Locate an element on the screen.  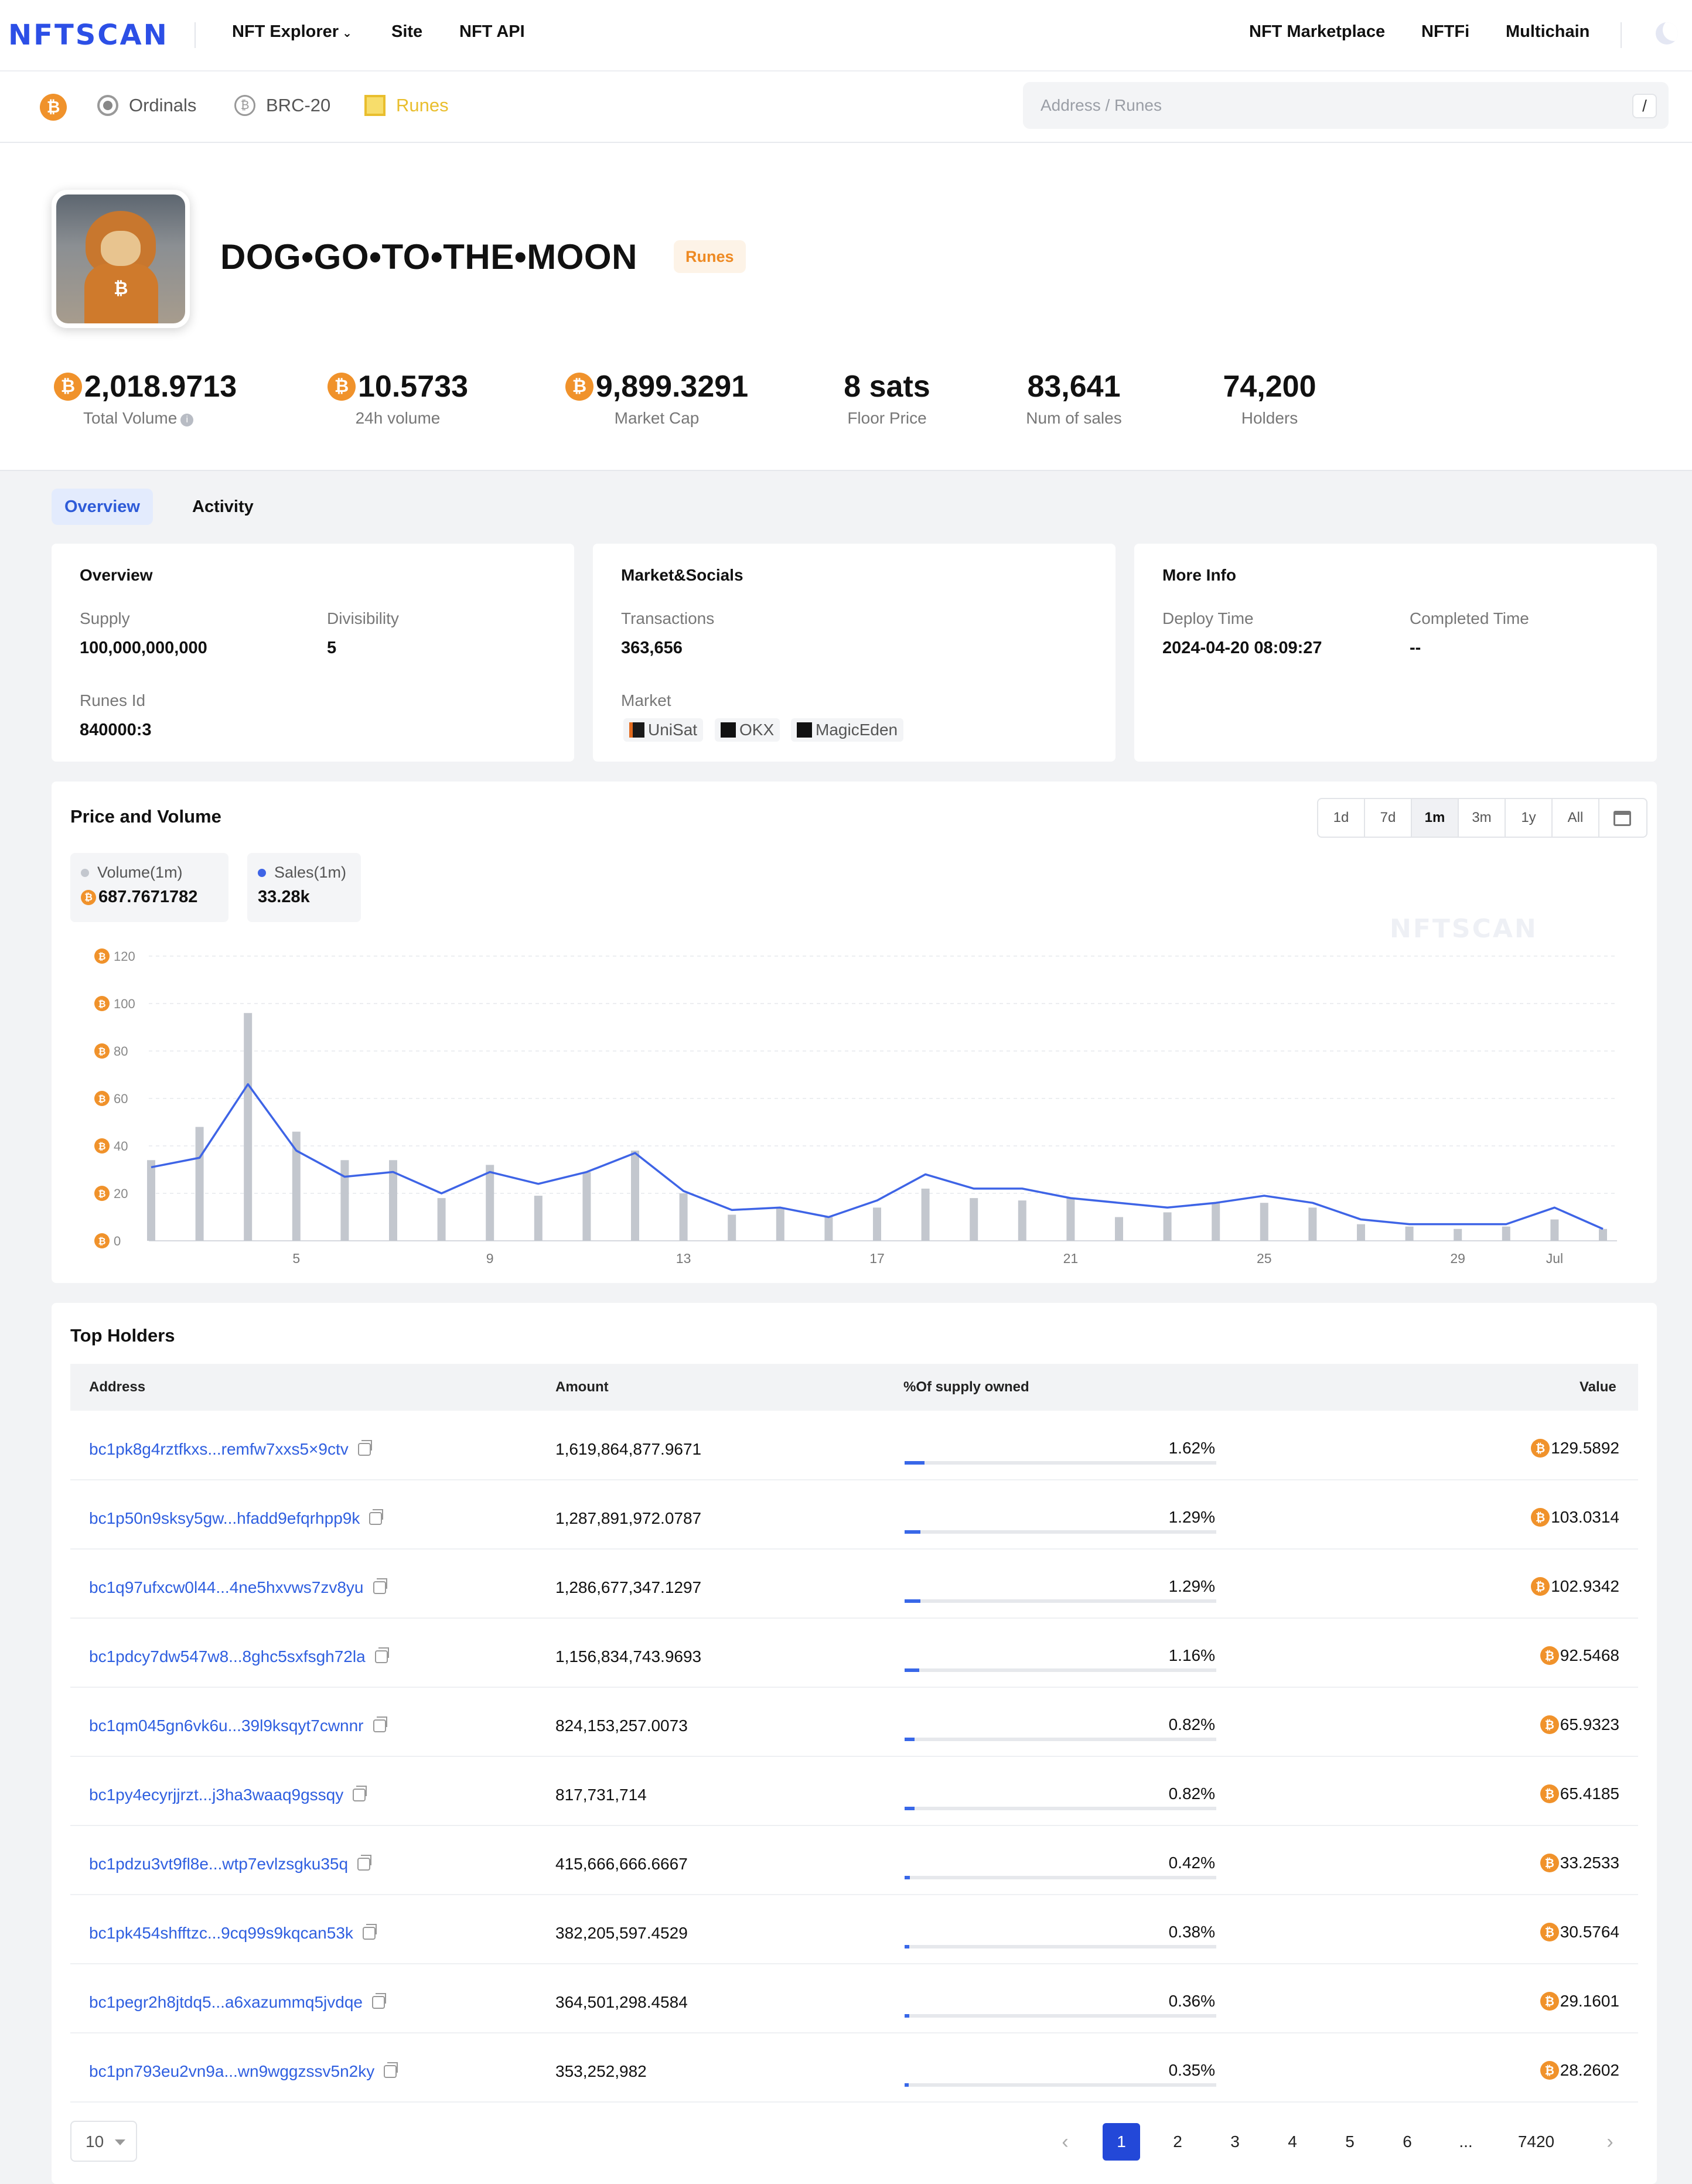
tab-overview: Overview is located at coordinates (102, 507).